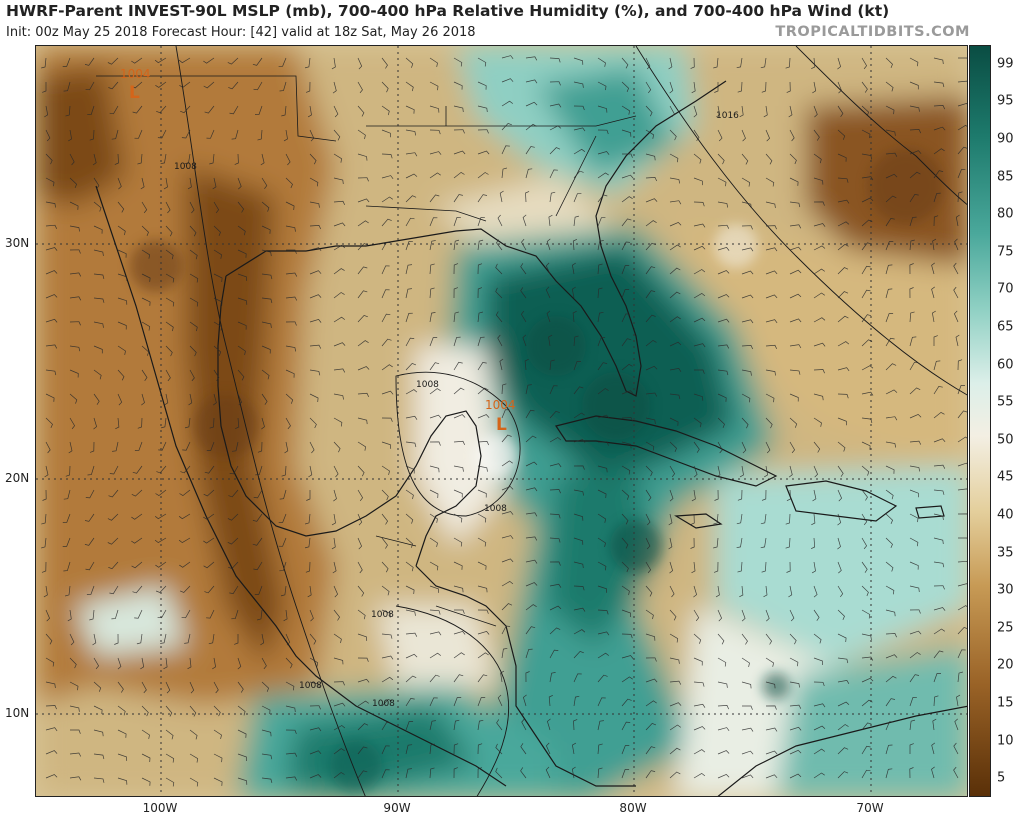 The height and width of the screenshot is (817, 1024). What do you see at coordinates (870, 808) in the screenshot?
I see `lon-label-70w: 70W` at bounding box center [870, 808].